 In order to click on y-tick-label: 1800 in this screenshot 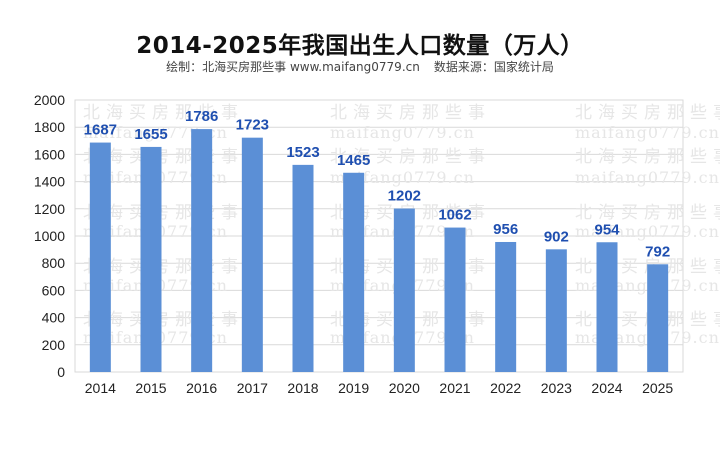, I will do `click(49, 127)`.